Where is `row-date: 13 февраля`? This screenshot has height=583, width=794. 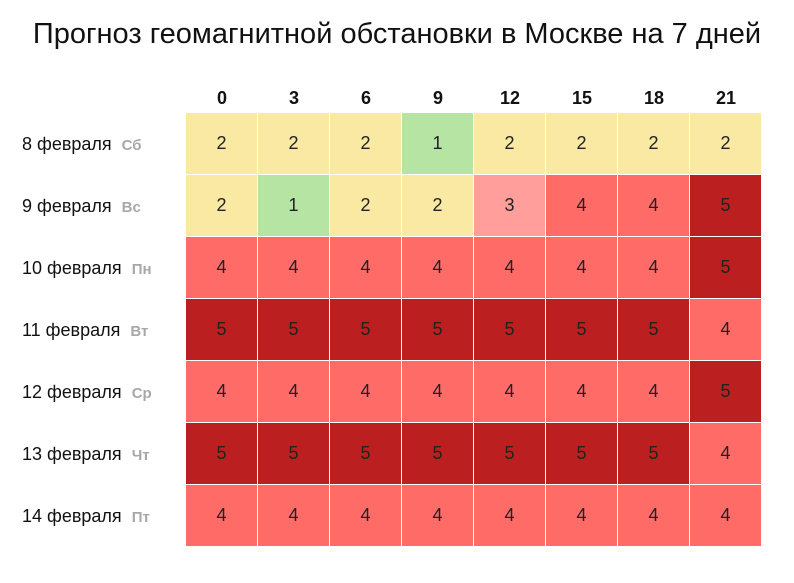 row-date: 13 февраля is located at coordinates (72, 454).